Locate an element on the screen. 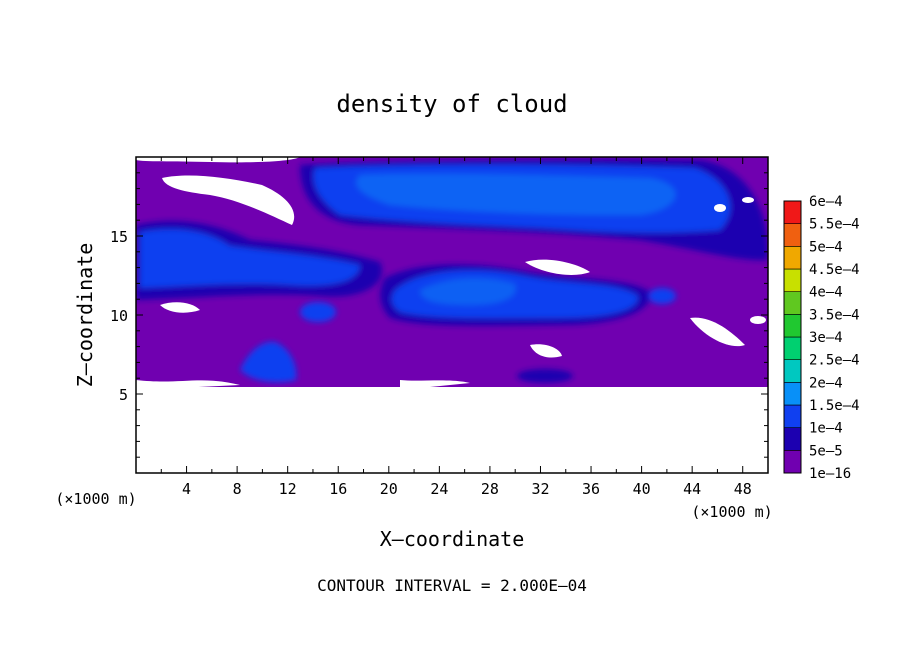 The width and height of the screenshot is (904, 654). chart-title: density of cloud is located at coordinates (451, 104).